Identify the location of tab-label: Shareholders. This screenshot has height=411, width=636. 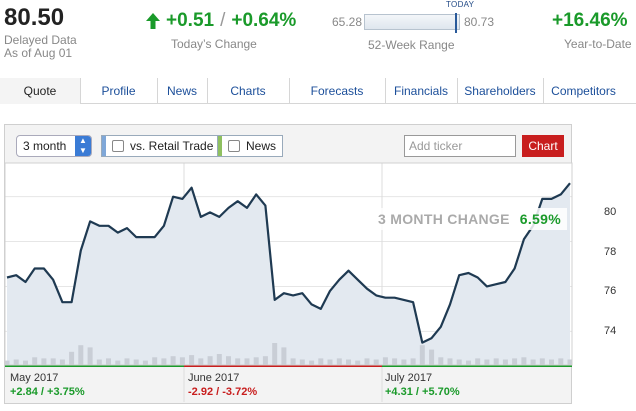
(500, 90).